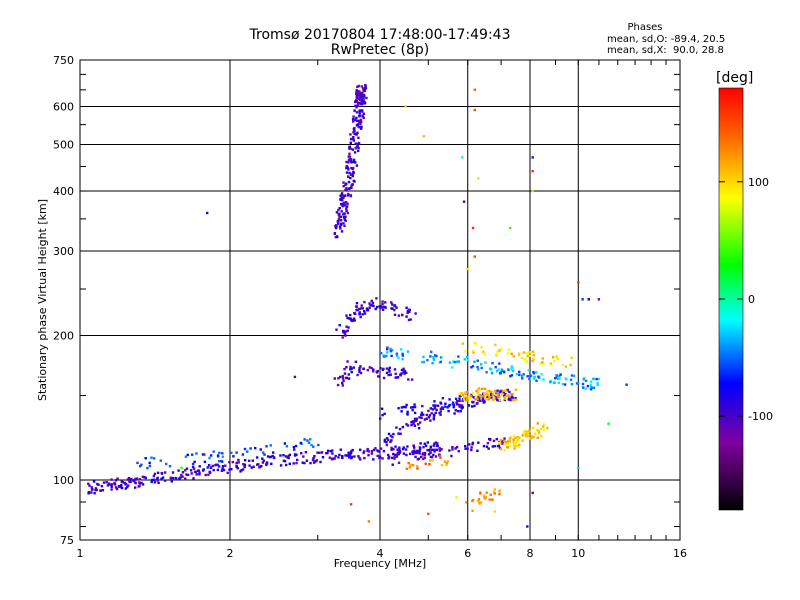 This screenshot has width=800, height=600. I want to click on y-tick-label: 300, so click(63, 251).